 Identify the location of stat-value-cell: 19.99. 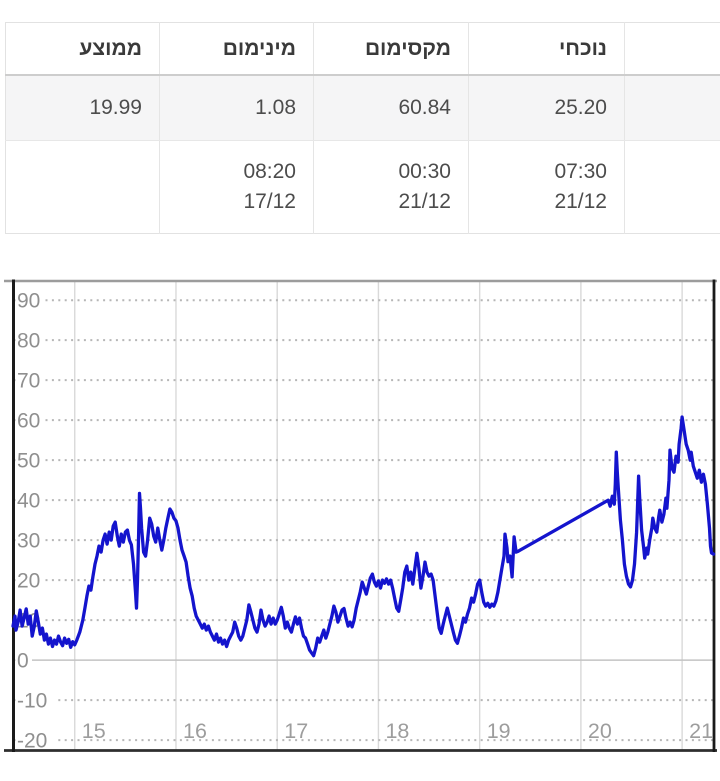
(82, 108).